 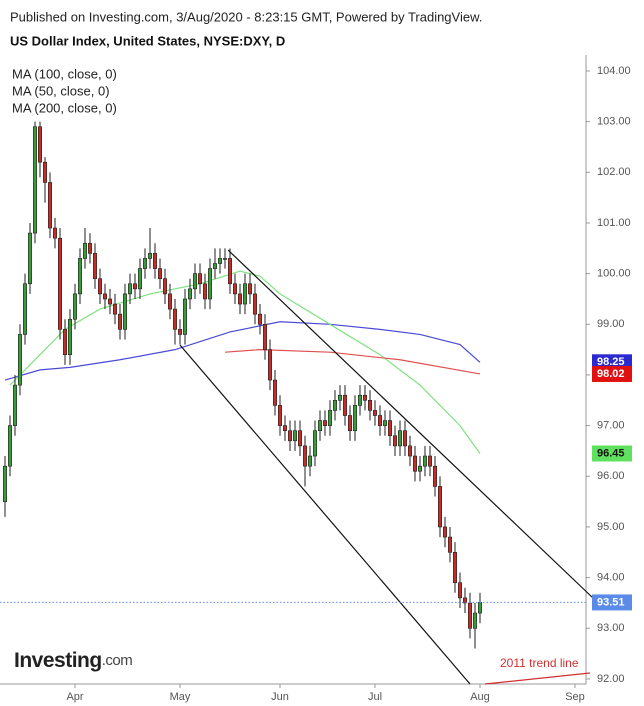 What do you see at coordinates (64, 107) in the screenshot?
I see `legend-entry: MA (200, close, 0)` at bounding box center [64, 107].